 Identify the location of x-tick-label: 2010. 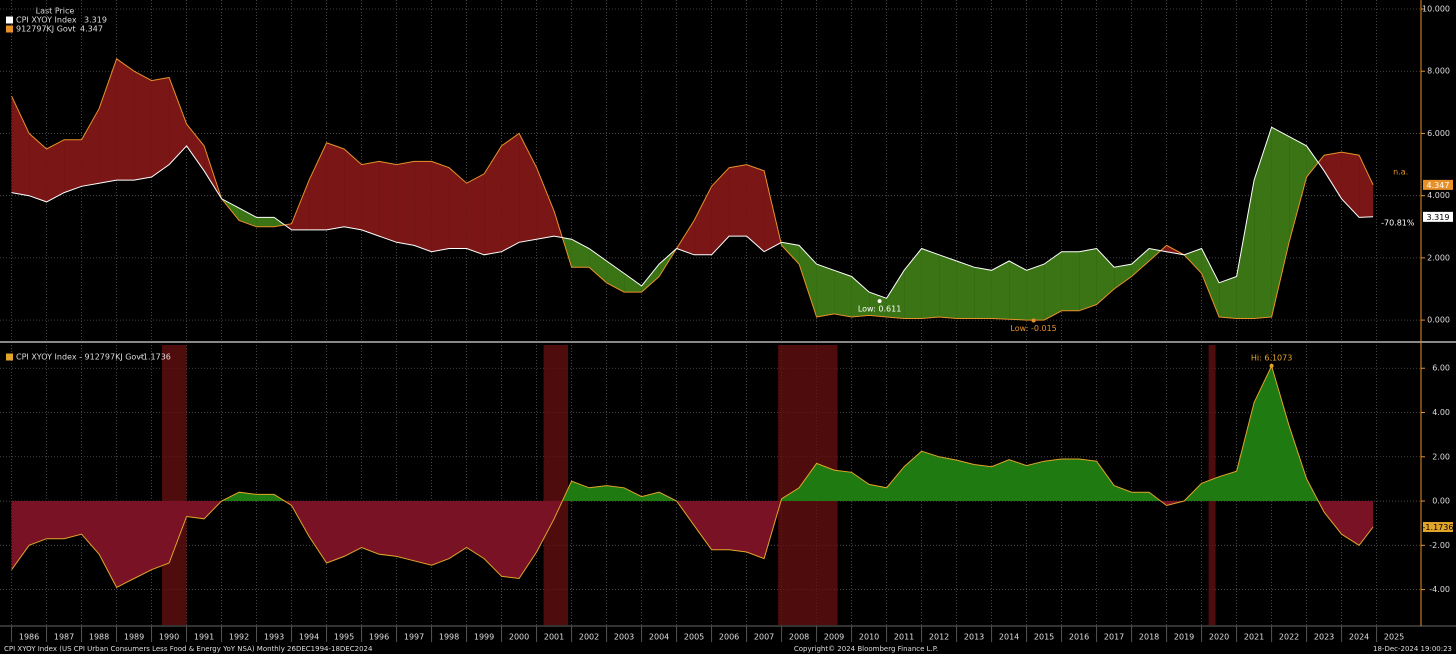
(869, 637).